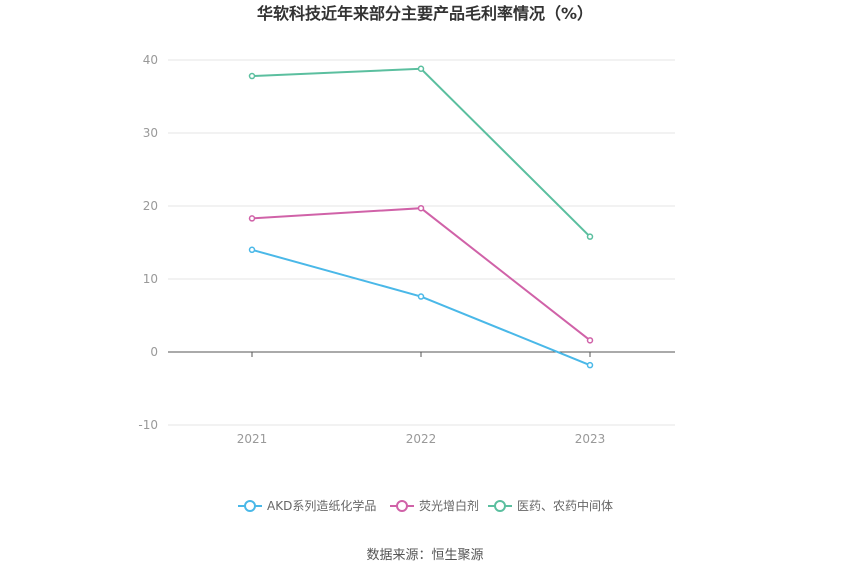 The height and width of the screenshot is (575, 850). I want to click on legend-item-1: AKD系列造纸化学品, so click(307, 505).